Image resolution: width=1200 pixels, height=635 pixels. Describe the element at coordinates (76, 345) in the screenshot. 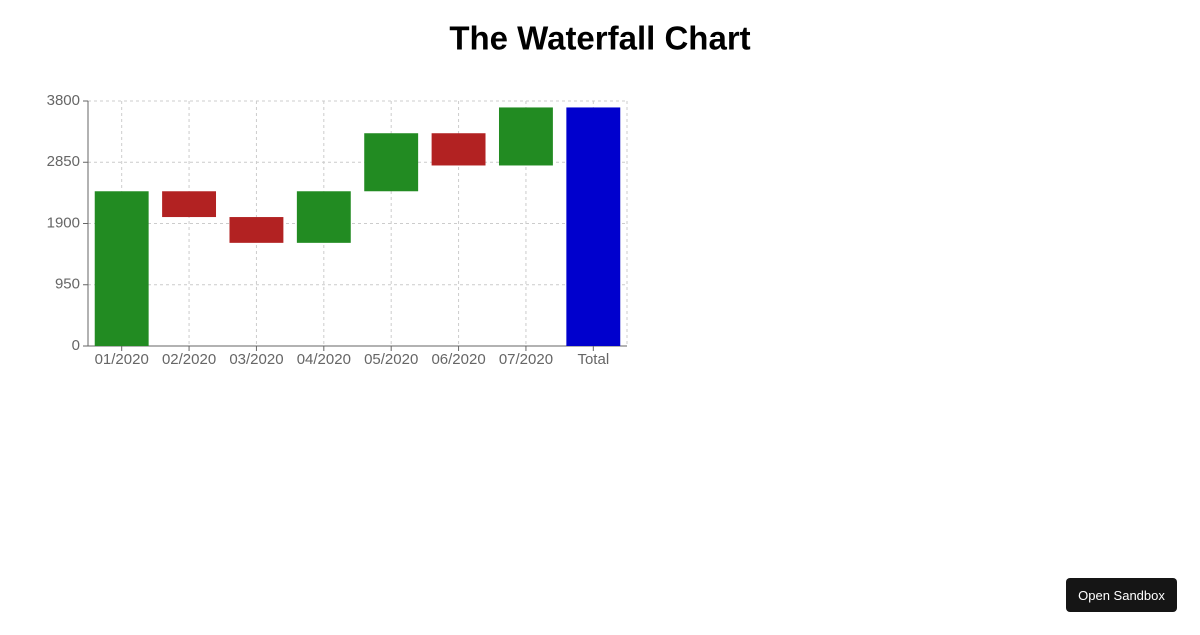

I see `y-tick-label: 0` at that location.